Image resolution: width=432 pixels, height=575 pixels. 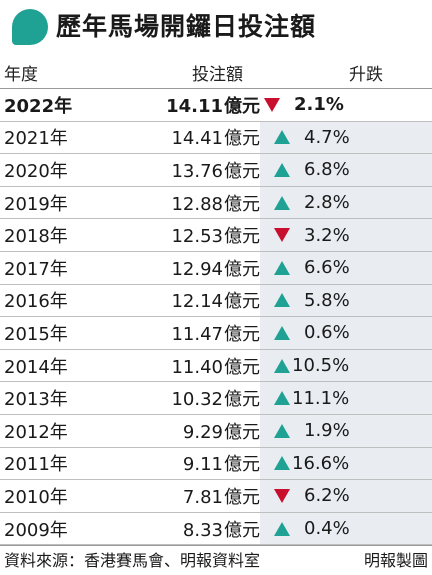 I want to click on amount-cell: 13.76億元, so click(x=192, y=170).